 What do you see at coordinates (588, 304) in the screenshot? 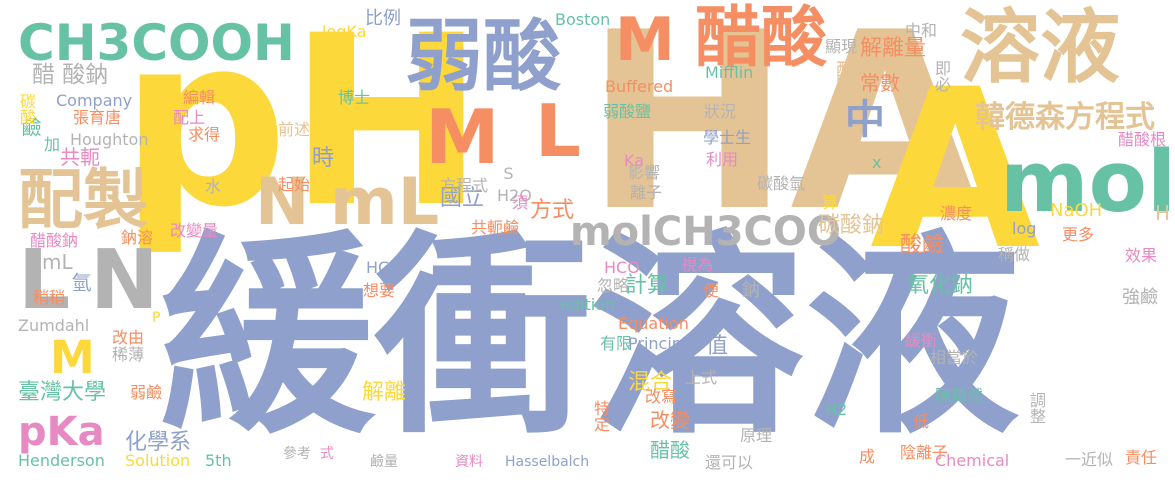
I see `word-item: edition` at bounding box center [588, 304].